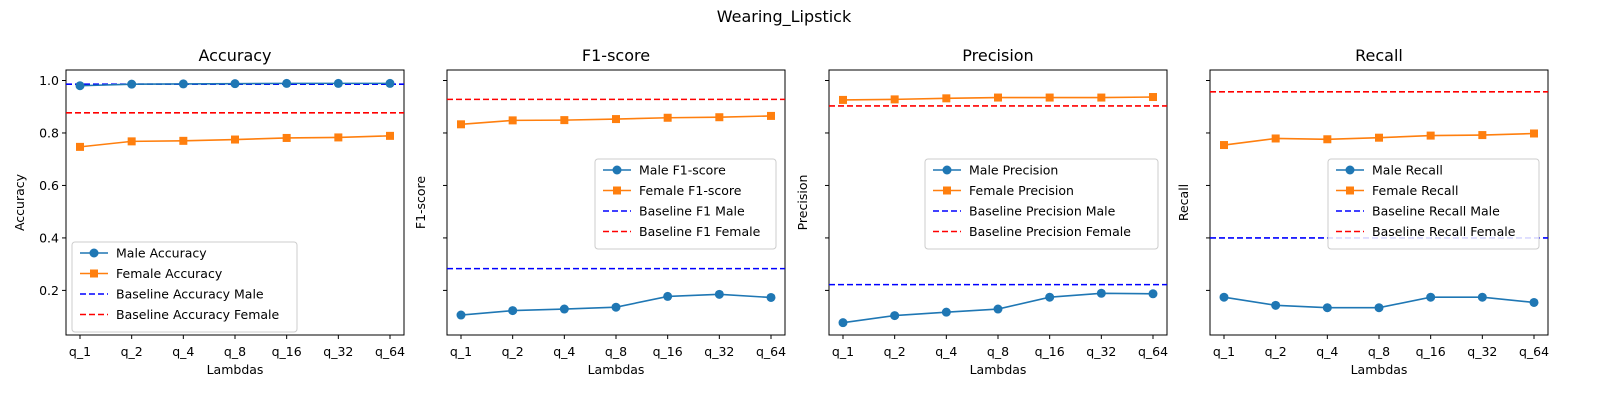 This screenshot has height=400, width=1600. What do you see at coordinates (1407, 170) in the screenshot?
I see `legend-label: Male Recall` at bounding box center [1407, 170].